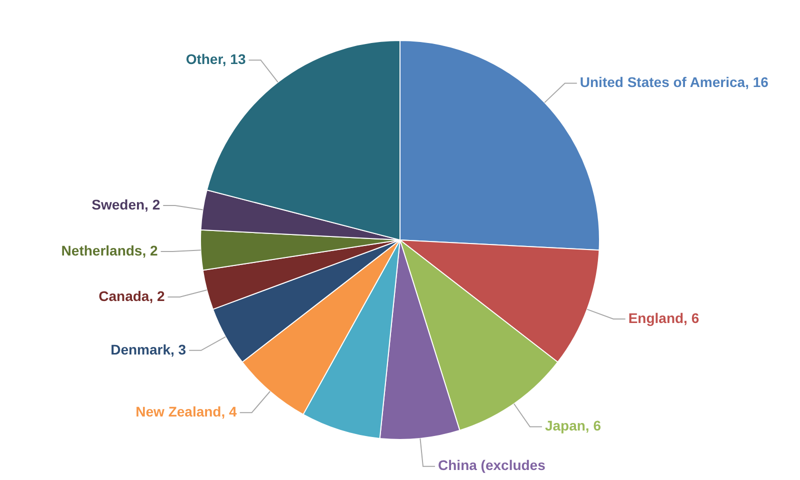 The image size is (800, 480). Describe the element at coordinates (148, 349) in the screenshot. I see `slice-label: Denmark, 3` at that location.